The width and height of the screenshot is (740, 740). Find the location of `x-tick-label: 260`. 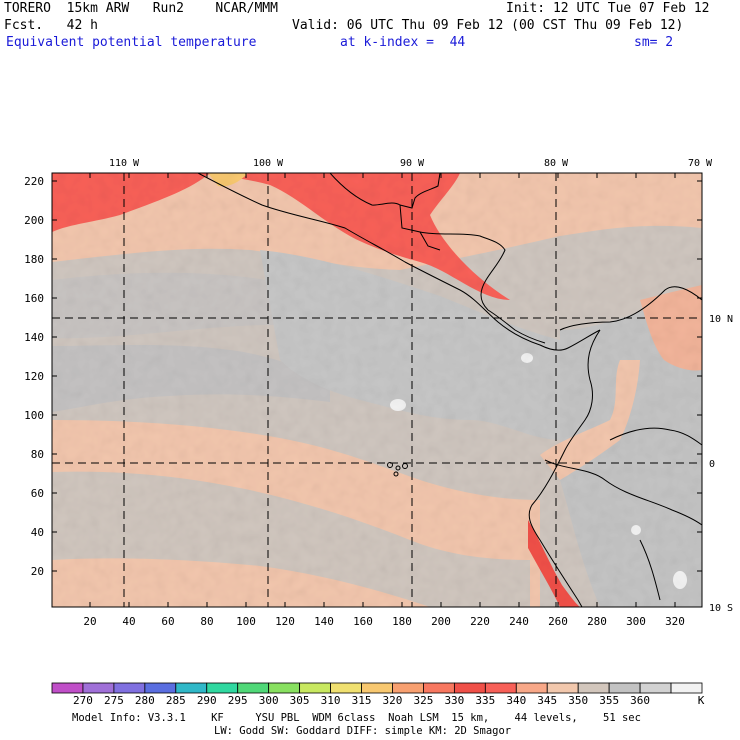

x-tick-label: 260 is located at coordinates (558, 621).